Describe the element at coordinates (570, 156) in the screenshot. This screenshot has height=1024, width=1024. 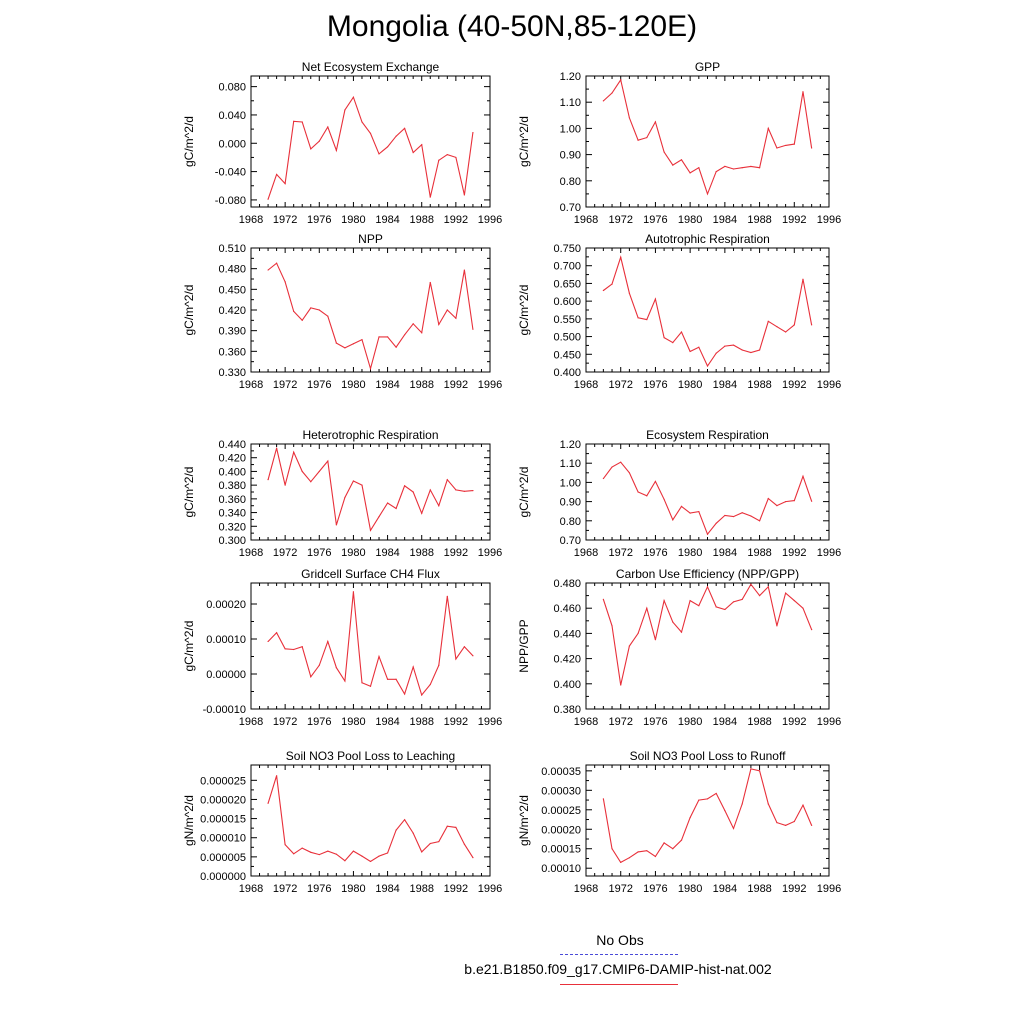
I see `y-tick-label: 0.90` at that location.